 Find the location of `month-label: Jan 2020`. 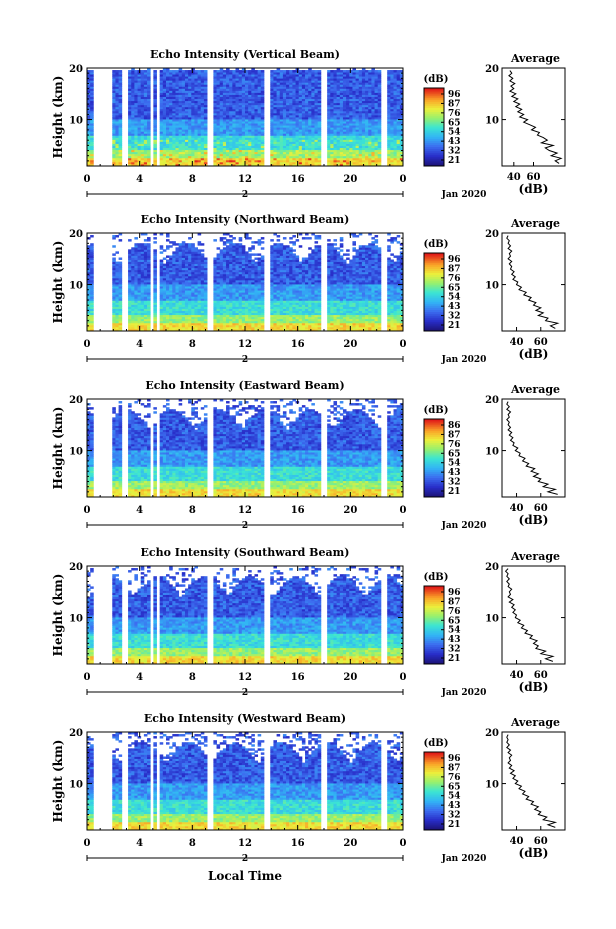

month-label: Jan 2020 is located at coordinates (464, 195).